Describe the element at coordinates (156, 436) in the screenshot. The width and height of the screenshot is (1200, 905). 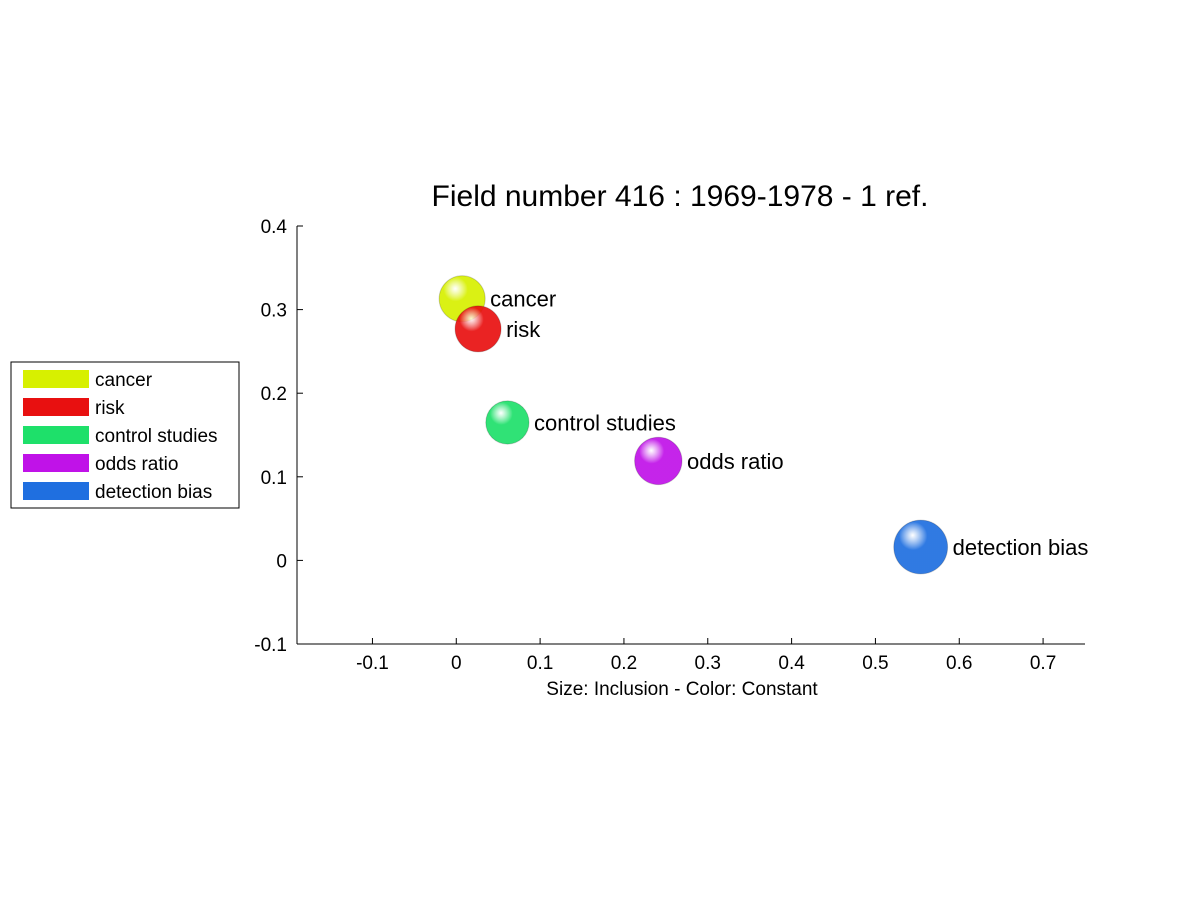
I see `legend-label: control studies` at that location.